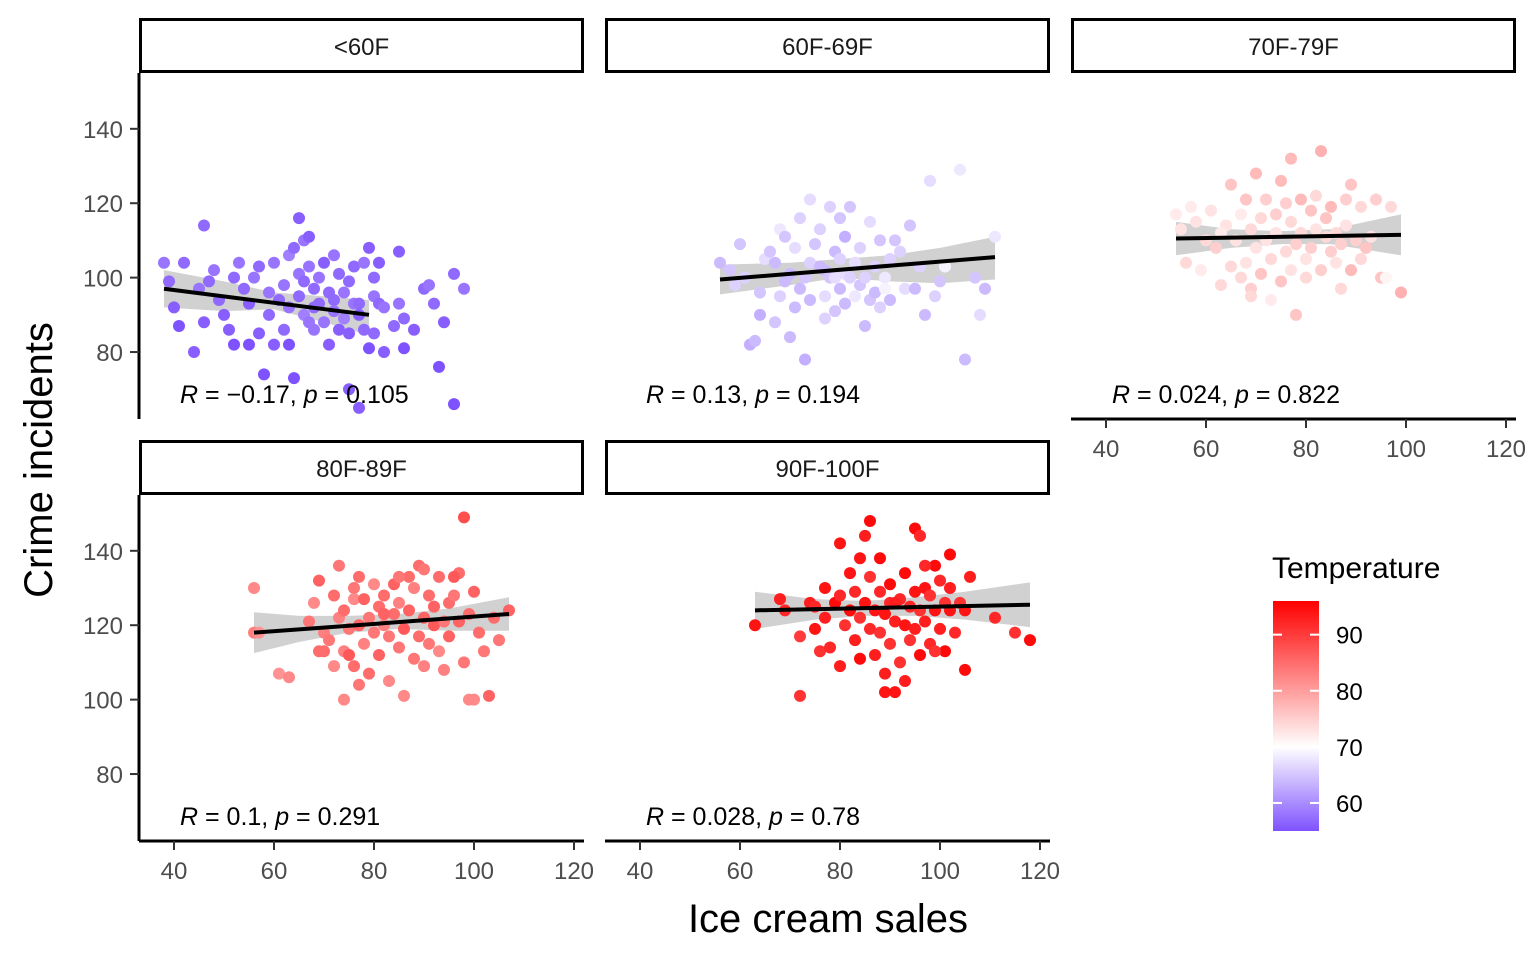 This screenshot has width=1536, height=960. I want to click on y-axis-title: Crime incidents, so click(39, 460).